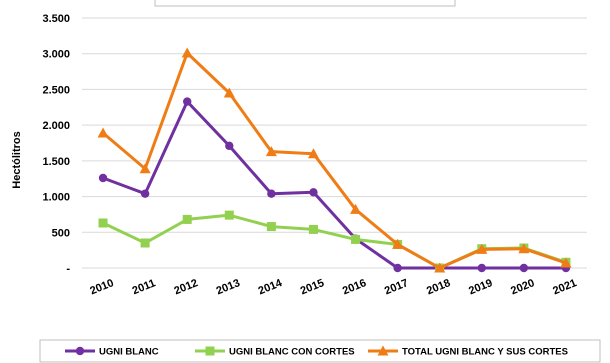 The height and width of the screenshot is (363, 610). Describe the element at coordinates (522, 287) in the screenshot. I see `x-tick-label: 2020` at that location.